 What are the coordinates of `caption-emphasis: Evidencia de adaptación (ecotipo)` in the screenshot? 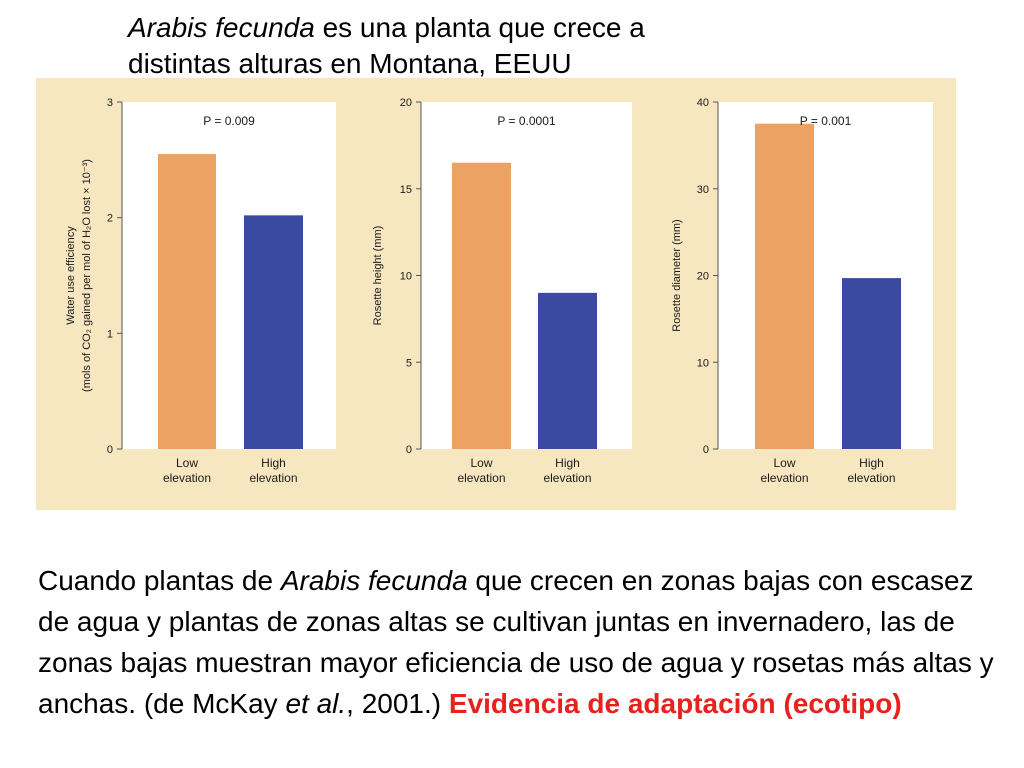 It's located at (675, 703).